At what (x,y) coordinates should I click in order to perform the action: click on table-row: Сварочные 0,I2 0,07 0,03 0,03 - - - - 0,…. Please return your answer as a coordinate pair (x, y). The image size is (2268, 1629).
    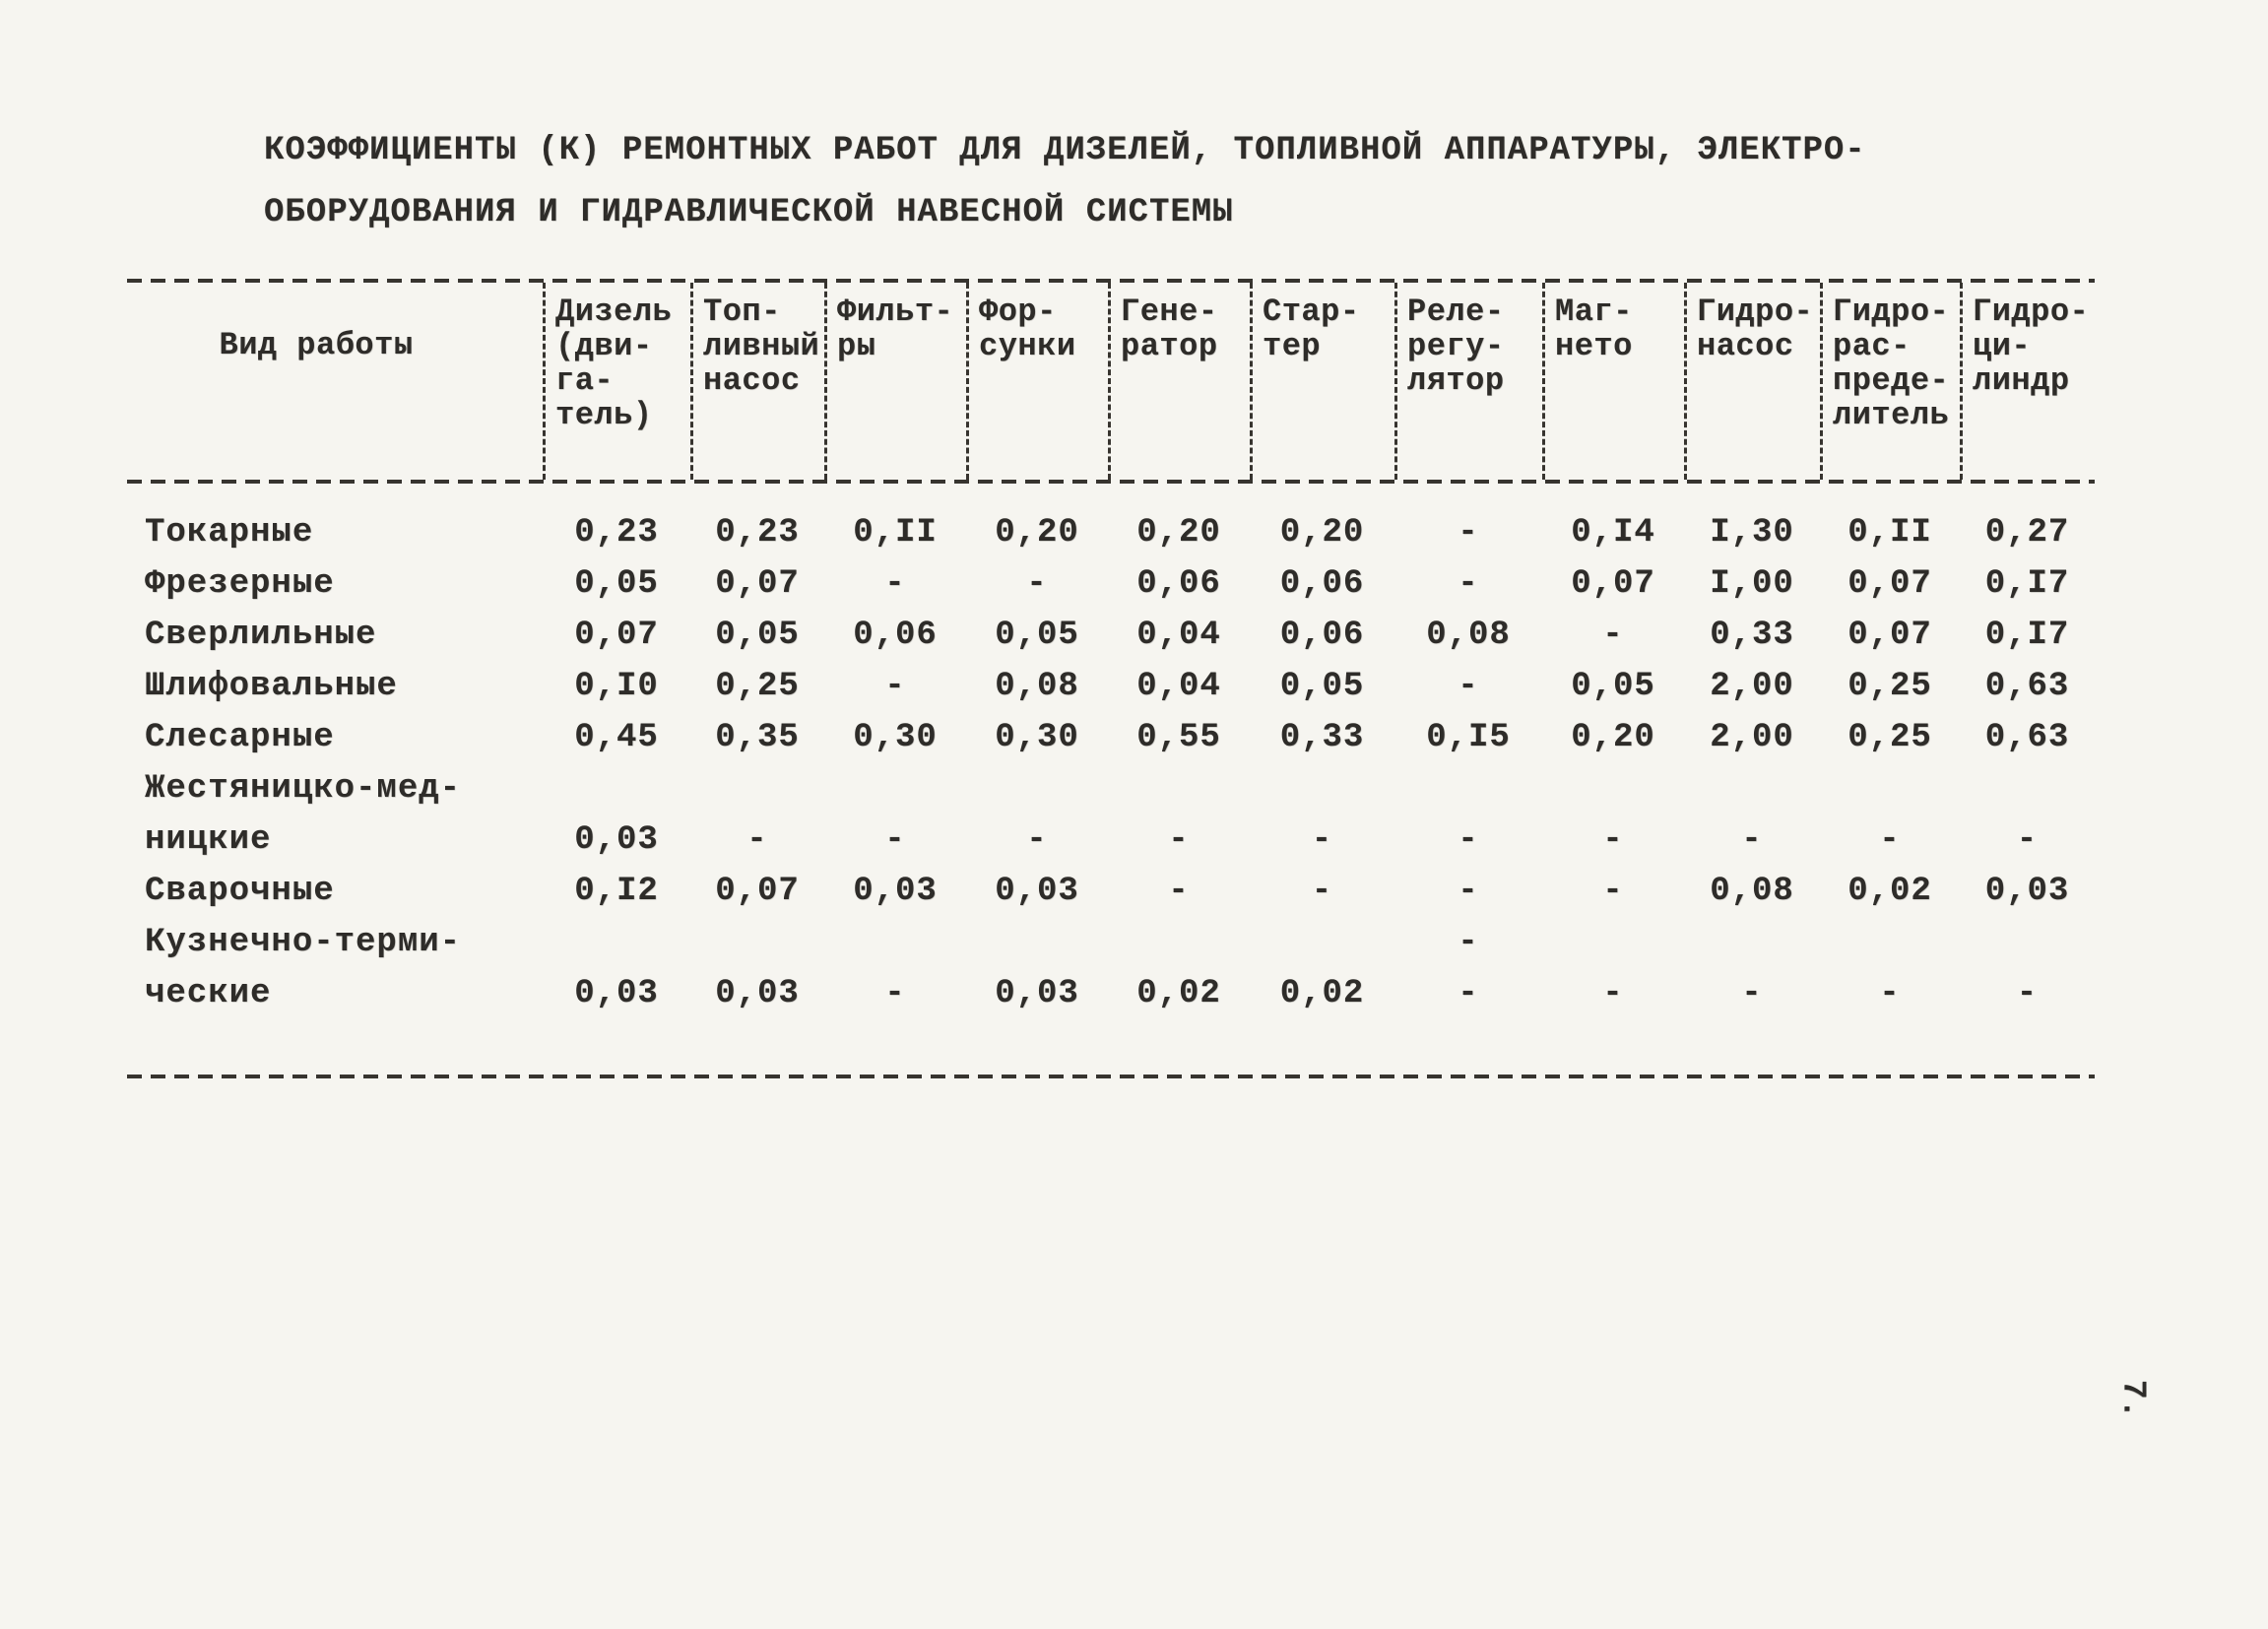
    Looking at the image, I should click on (1111, 892).